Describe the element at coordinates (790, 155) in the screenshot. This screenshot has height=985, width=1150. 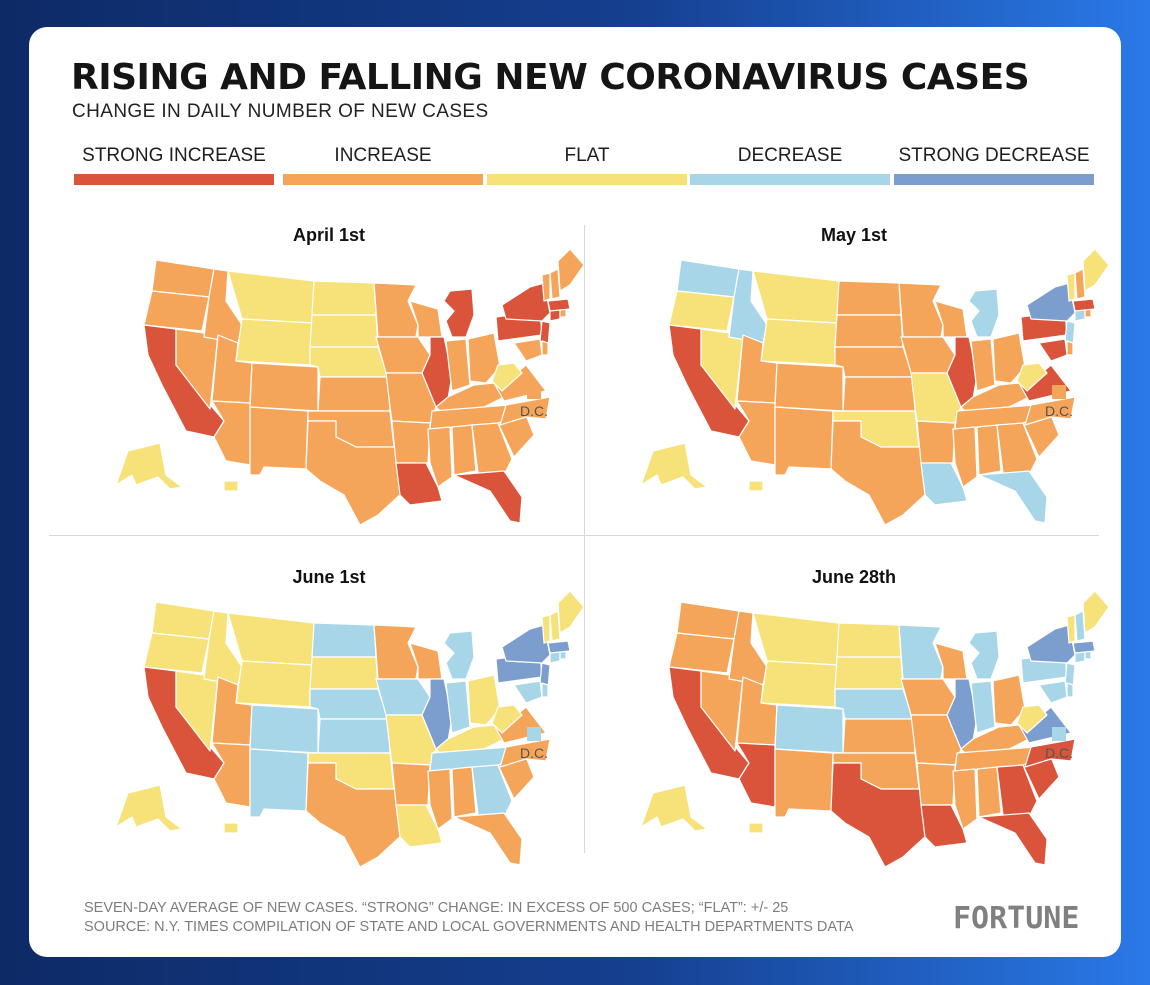
I see `legend-label: DECREASE` at that location.